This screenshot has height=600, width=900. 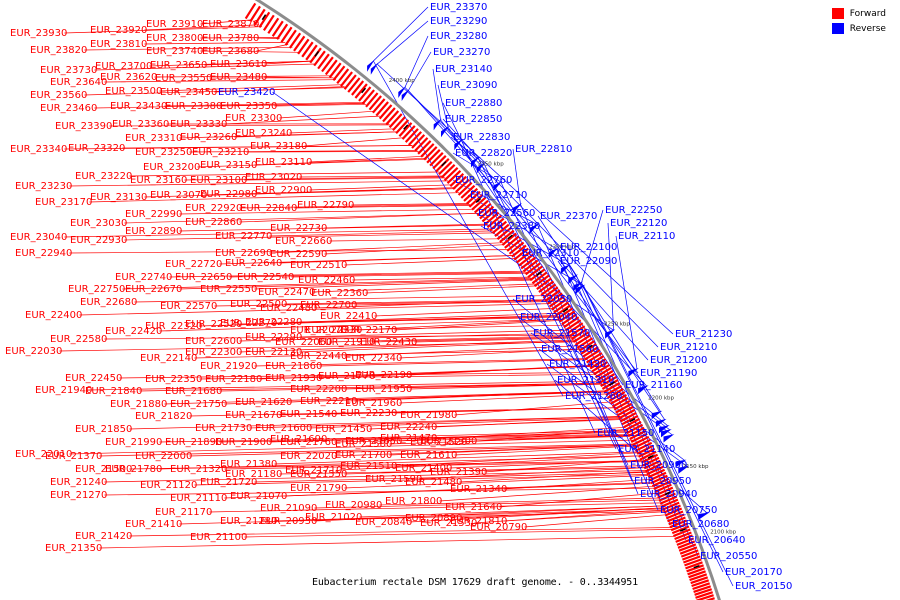 I want to click on reverse-gene-label: EUR_22830, so click(x=481, y=137).